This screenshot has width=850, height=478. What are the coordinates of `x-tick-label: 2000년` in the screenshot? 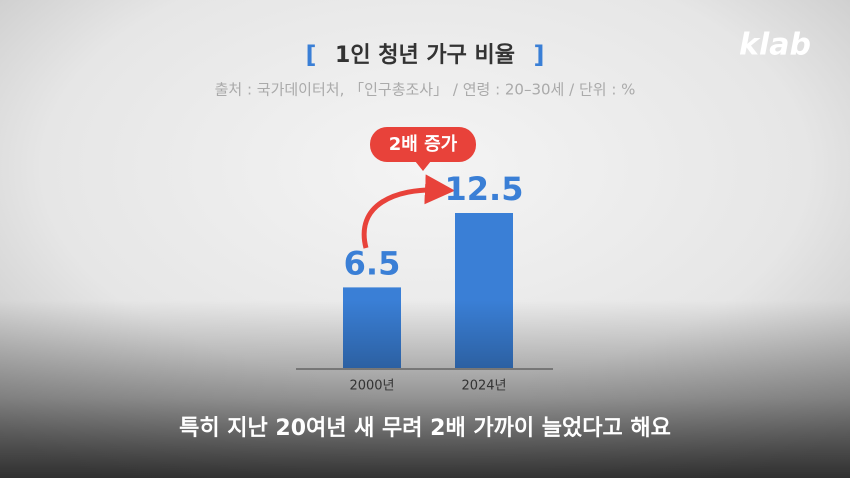 It's located at (371, 386).